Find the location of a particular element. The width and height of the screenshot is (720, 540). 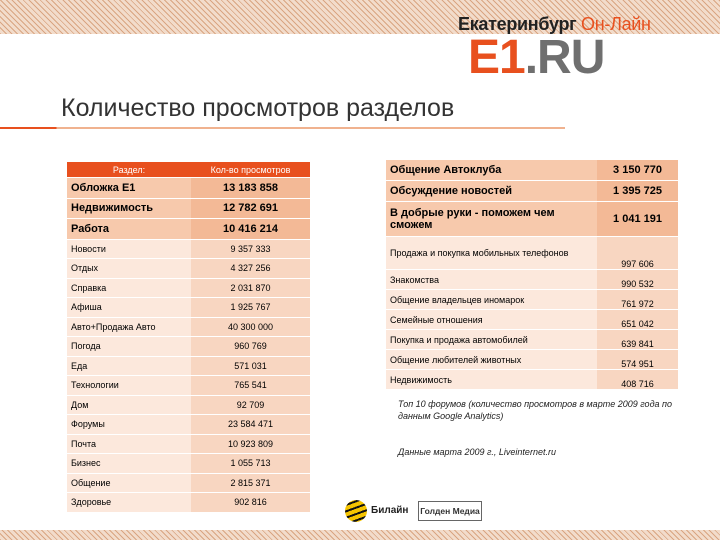

table-row: Общение Автоклуба 3 150 770 is located at coordinates (532, 170).